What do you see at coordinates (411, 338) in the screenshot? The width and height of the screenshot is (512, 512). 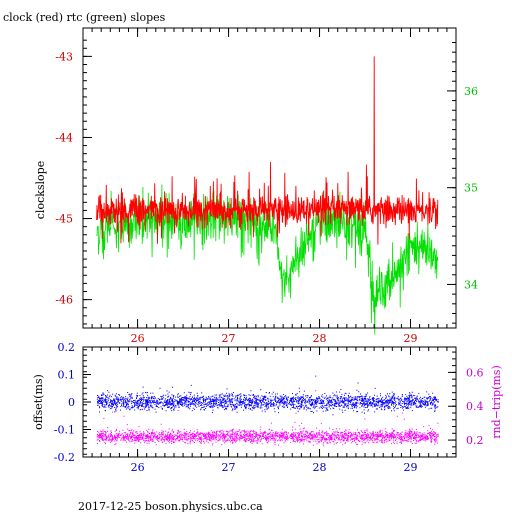 I see `top-x-tick-label: 29` at bounding box center [411, 338].